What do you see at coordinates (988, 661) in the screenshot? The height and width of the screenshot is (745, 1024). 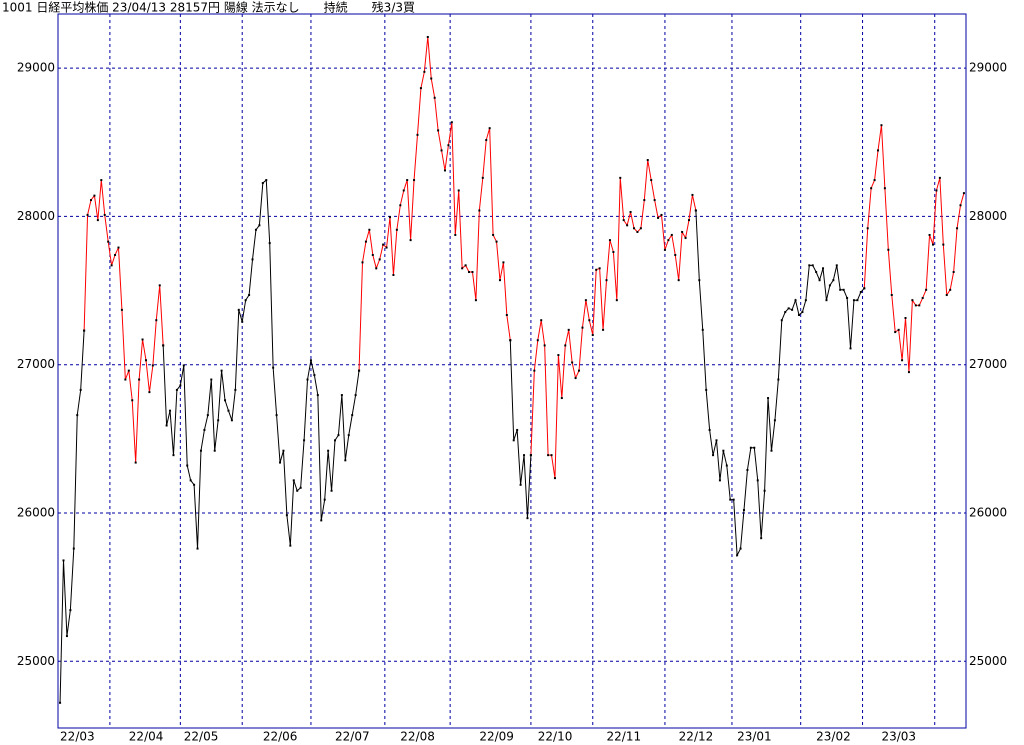 I see `y-tick-label: 25000` at bounding box center [988, 661].